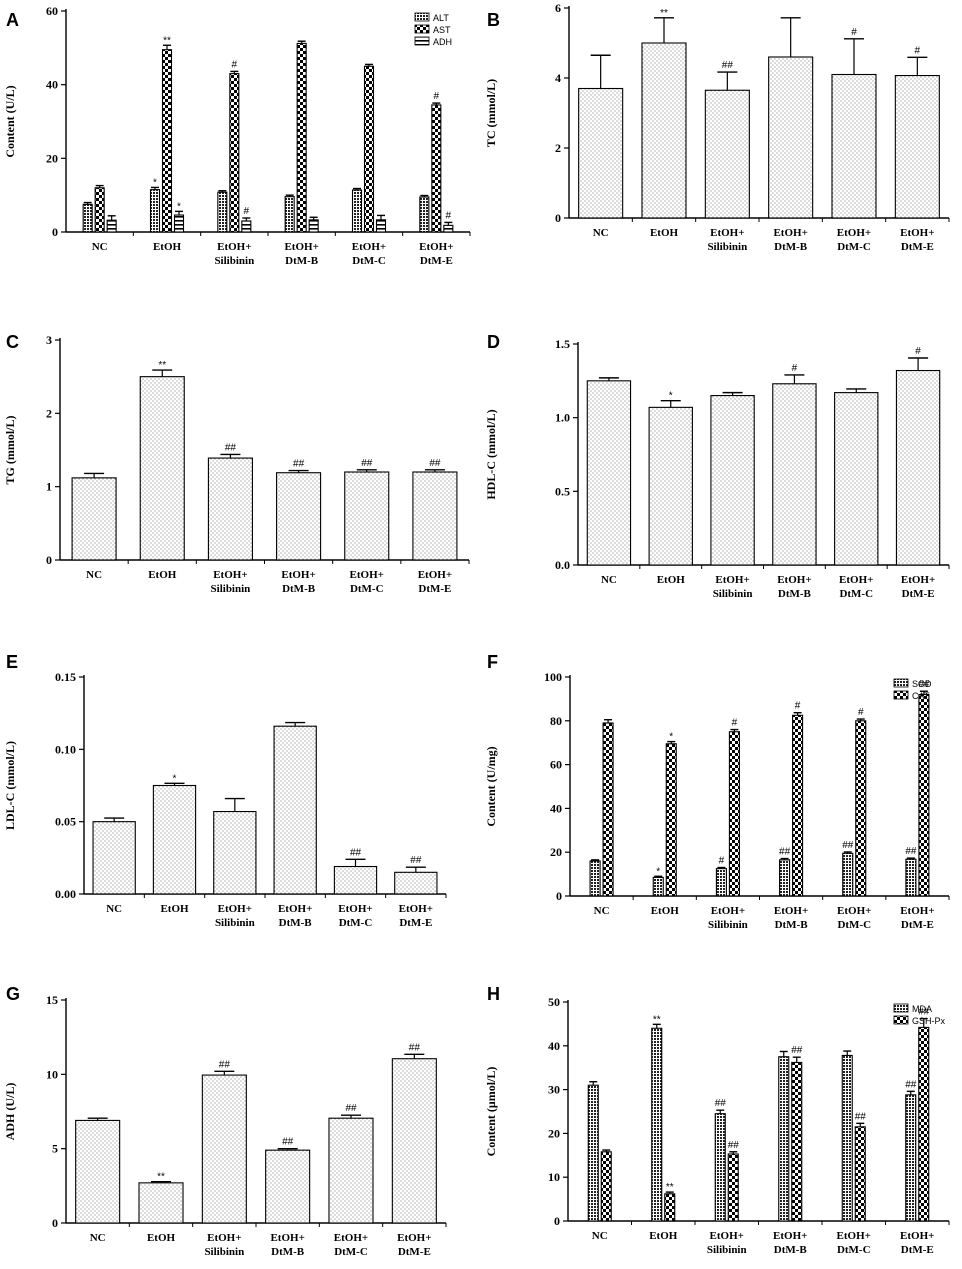 The height and width of the screenshot is (1269, 962). I want to click on legend-label: CAT, so click(921, 696).